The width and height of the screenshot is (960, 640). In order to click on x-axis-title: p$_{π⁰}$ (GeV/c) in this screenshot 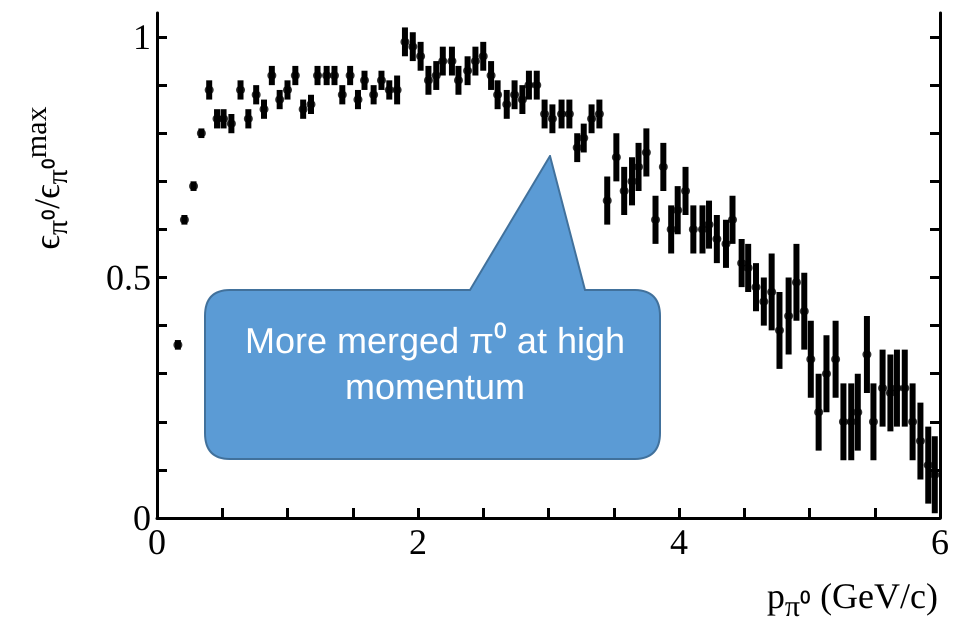, I will do `click(852, 600)`.